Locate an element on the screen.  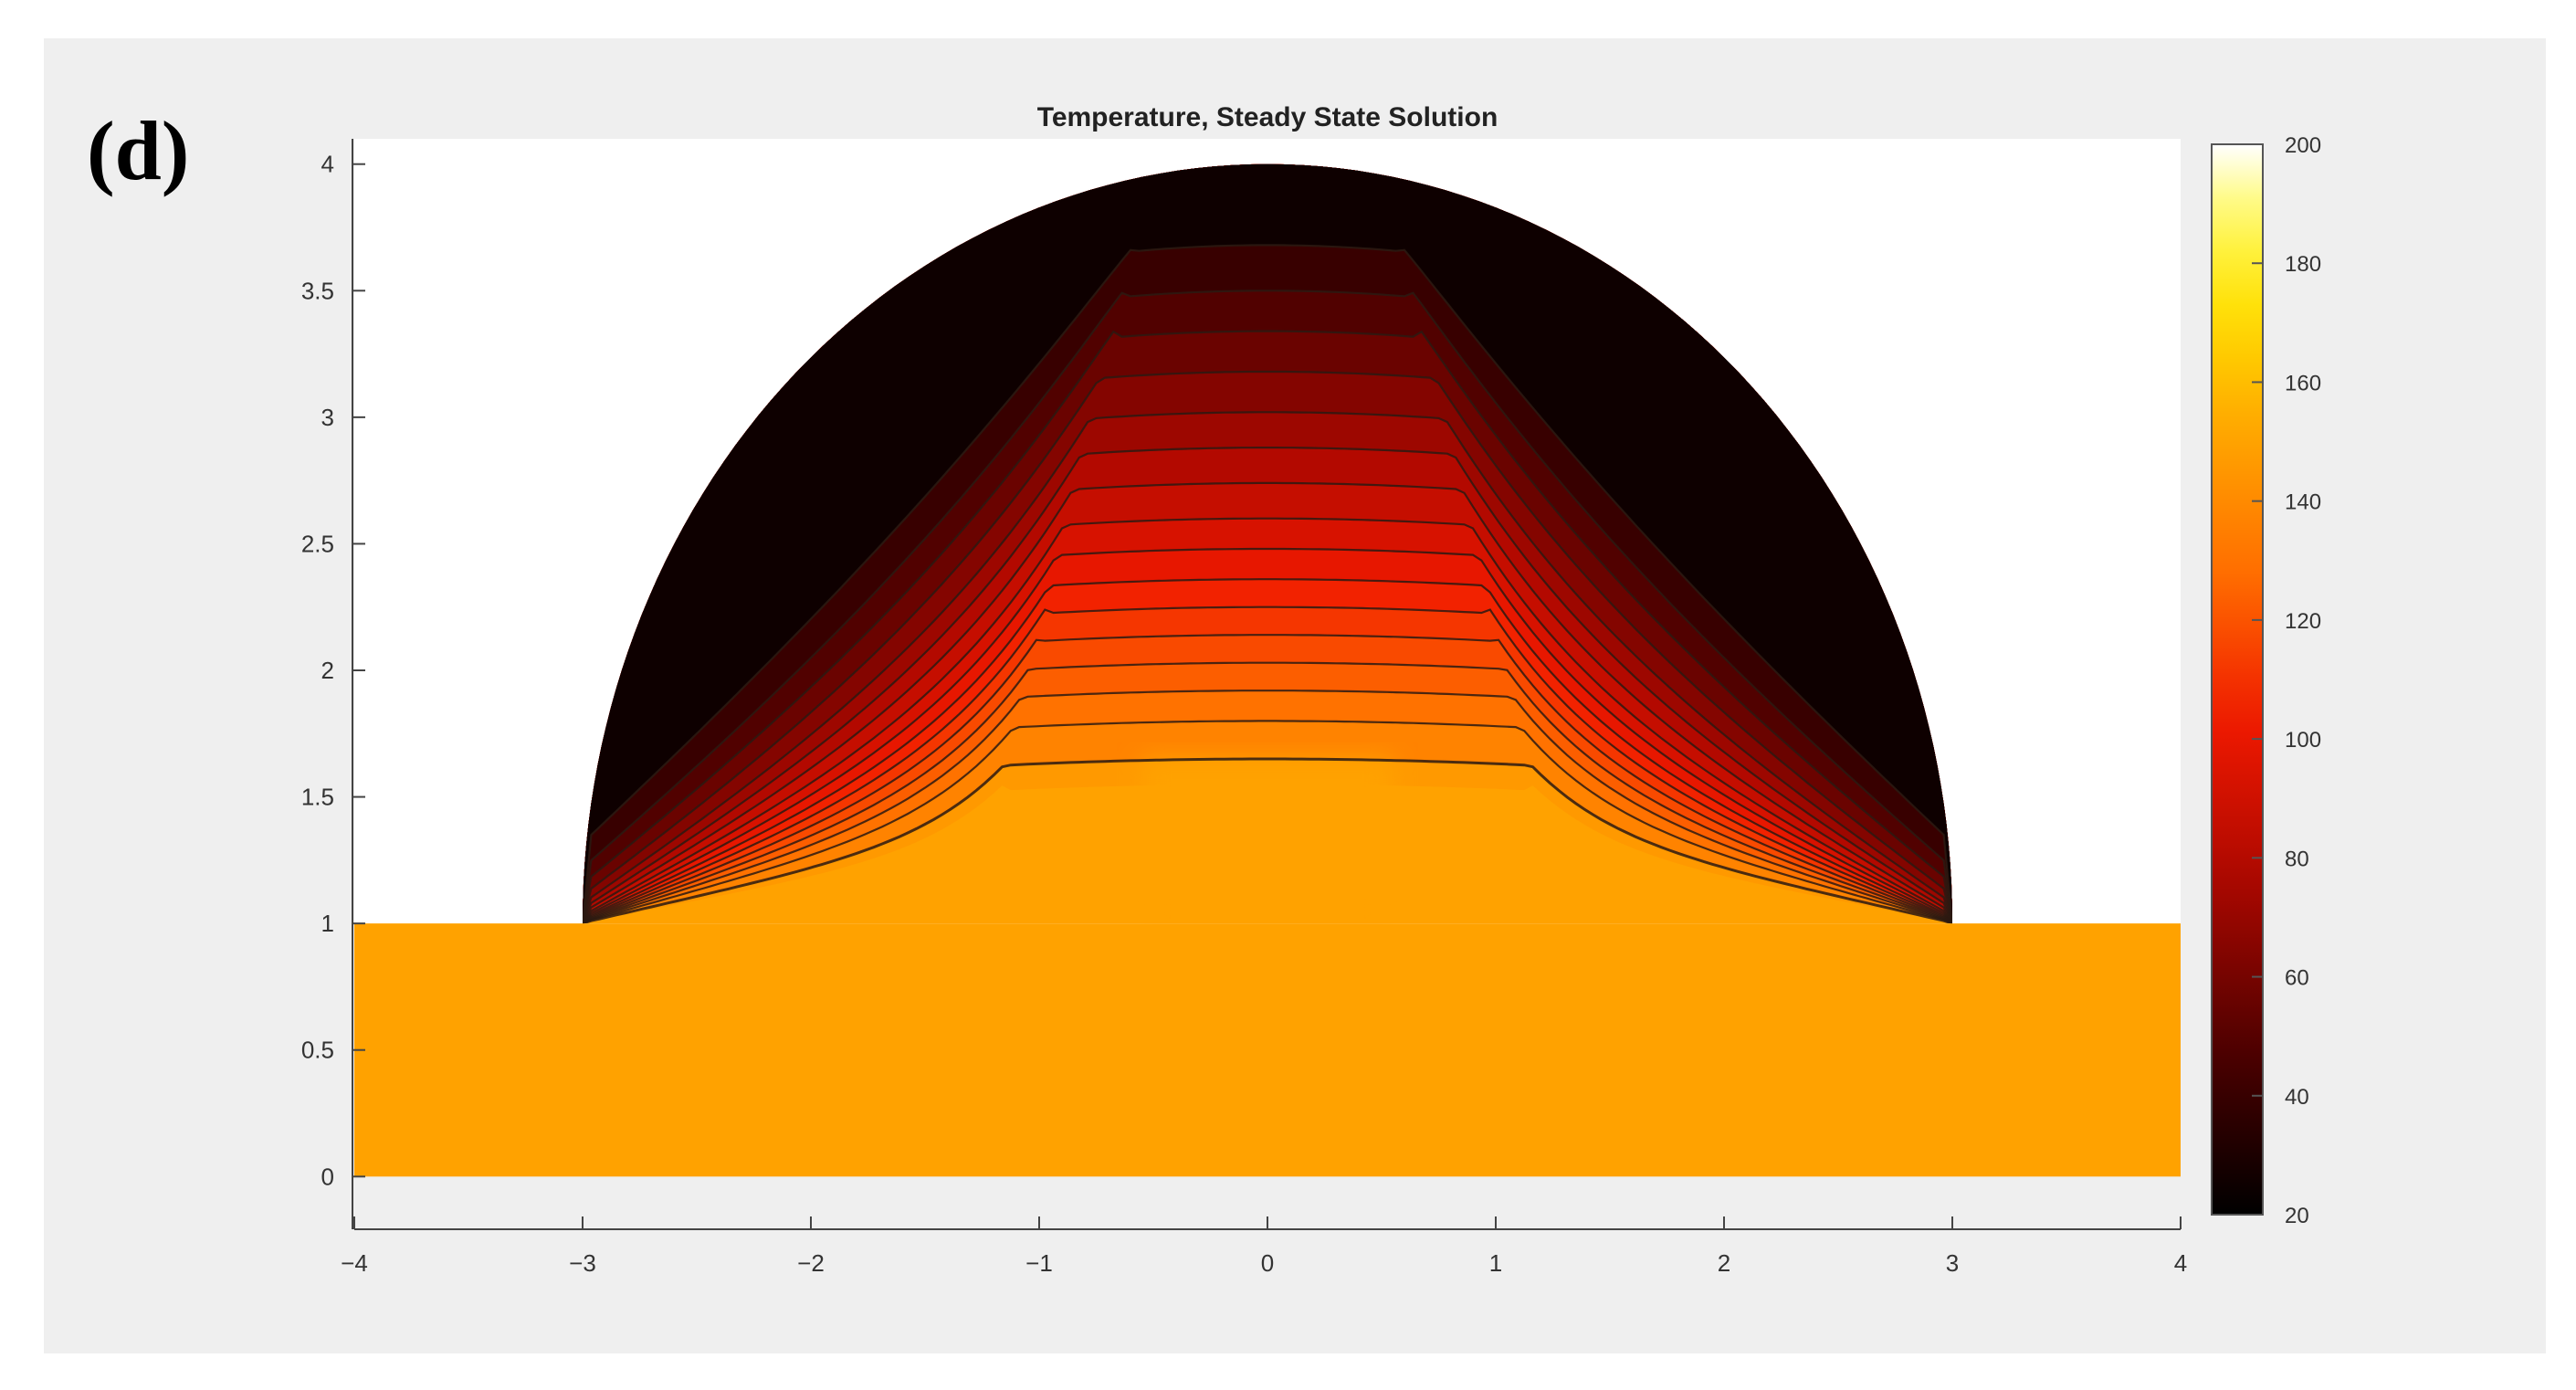
colorbar-tick-label: 160 is located at coordinates (2303, 383).